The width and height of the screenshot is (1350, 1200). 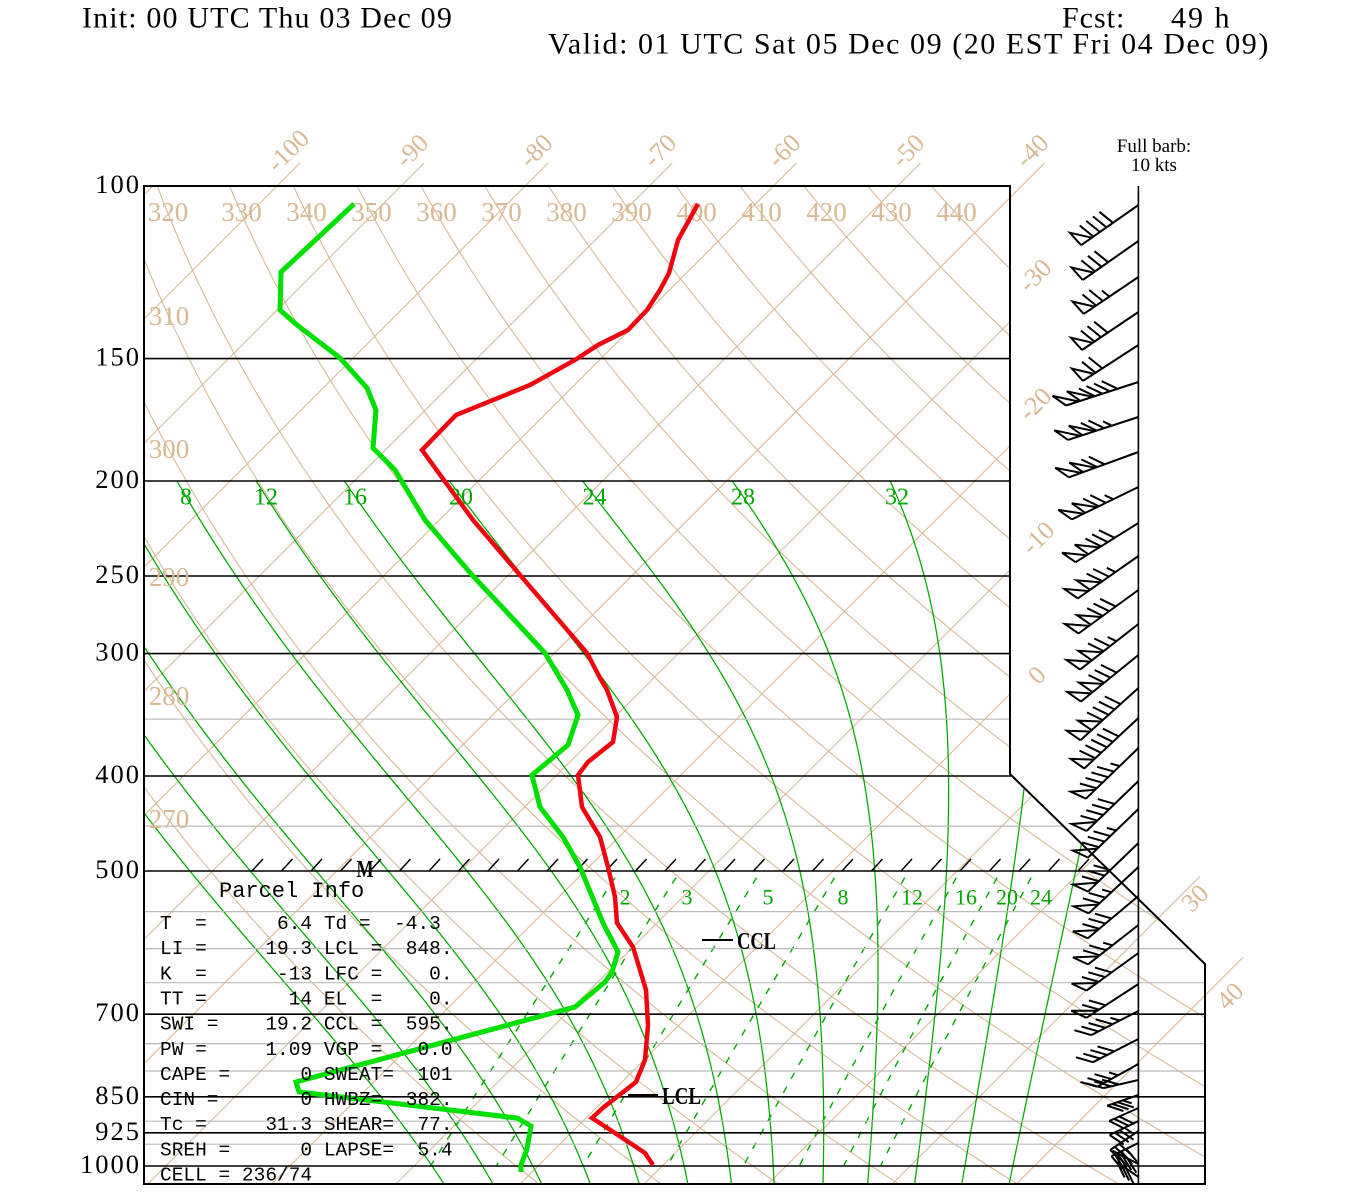 I want to click on svg-text: 32, so click(x=897, y=498).